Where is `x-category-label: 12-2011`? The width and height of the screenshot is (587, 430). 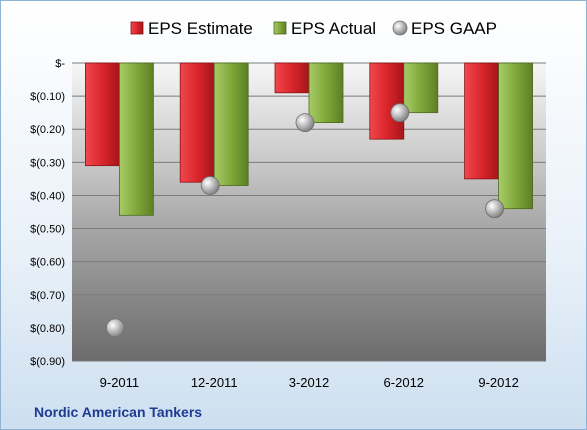 x-category-label: 12-2011 is located at coordinates (214, 382).